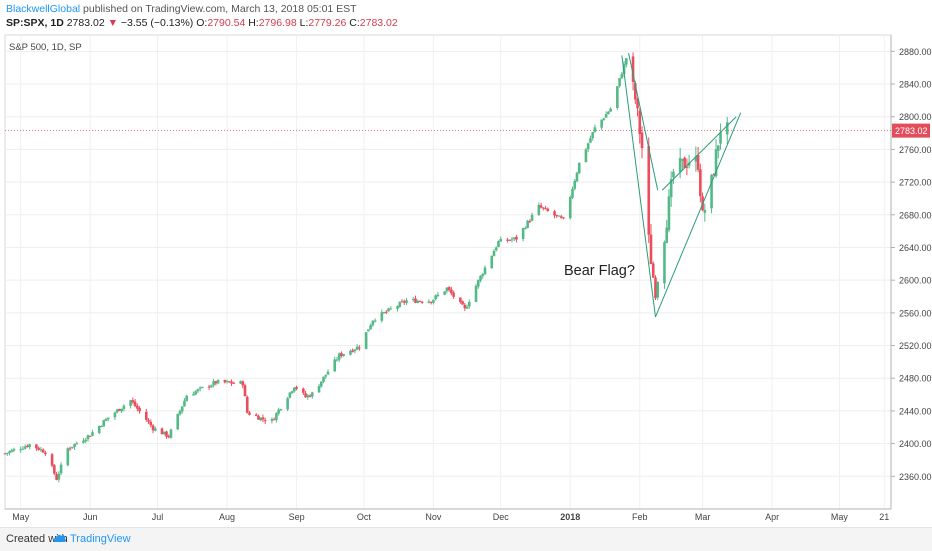 The image size is (932, 551). I want to click on trendlines, so click(681, 185).